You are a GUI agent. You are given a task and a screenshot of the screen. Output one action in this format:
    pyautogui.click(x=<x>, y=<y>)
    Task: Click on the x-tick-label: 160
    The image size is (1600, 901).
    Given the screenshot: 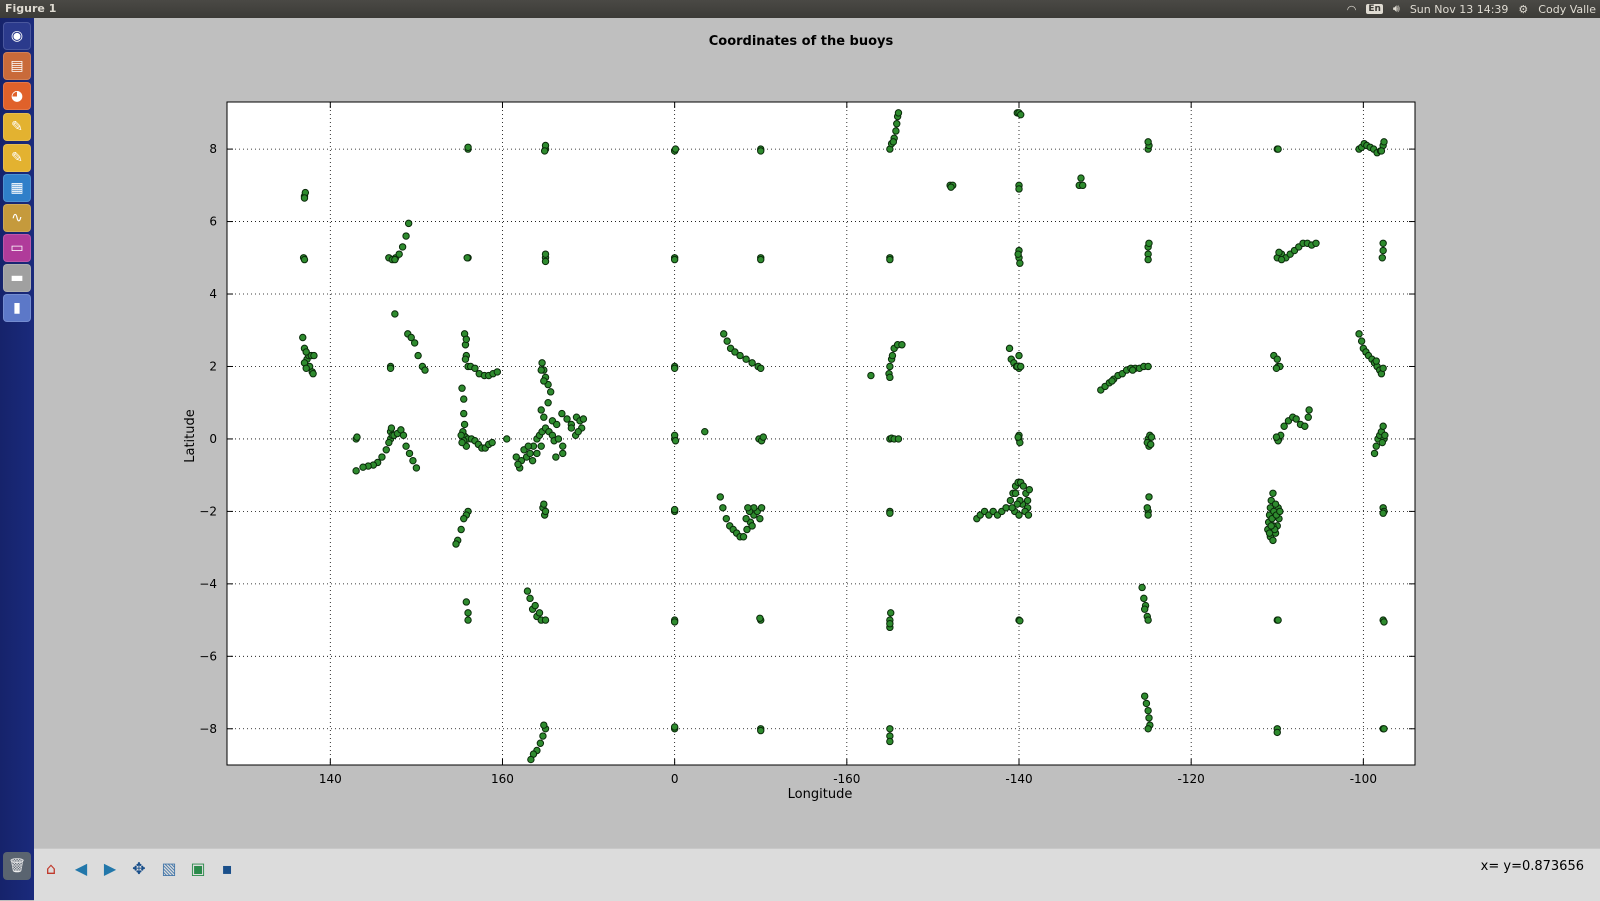 What is the action you would take?
    pyautogui.click(x=502, y=779)
    